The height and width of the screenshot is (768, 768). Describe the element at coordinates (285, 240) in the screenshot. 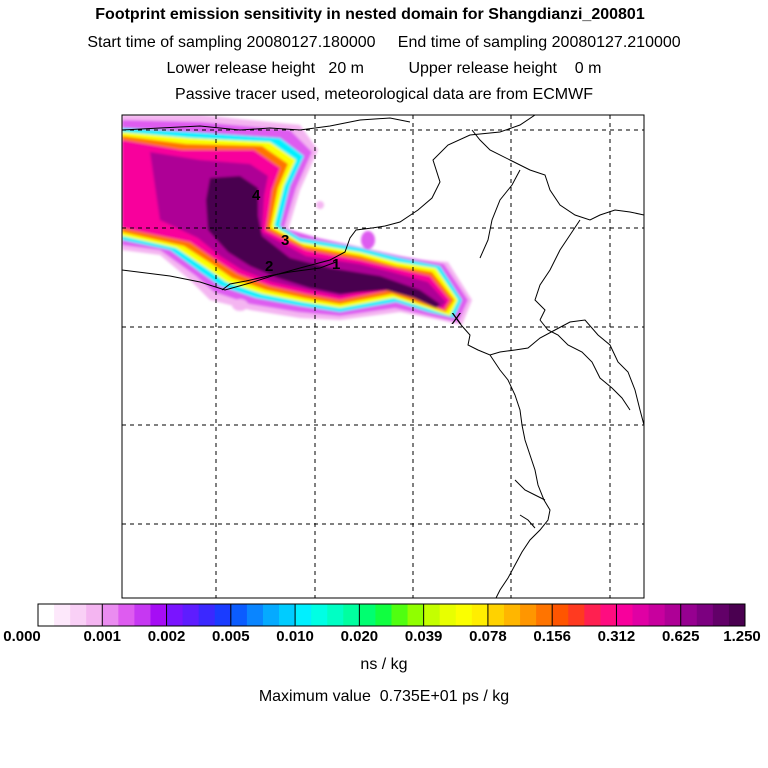

I see `trajectory-marker-3: 3` at that location.